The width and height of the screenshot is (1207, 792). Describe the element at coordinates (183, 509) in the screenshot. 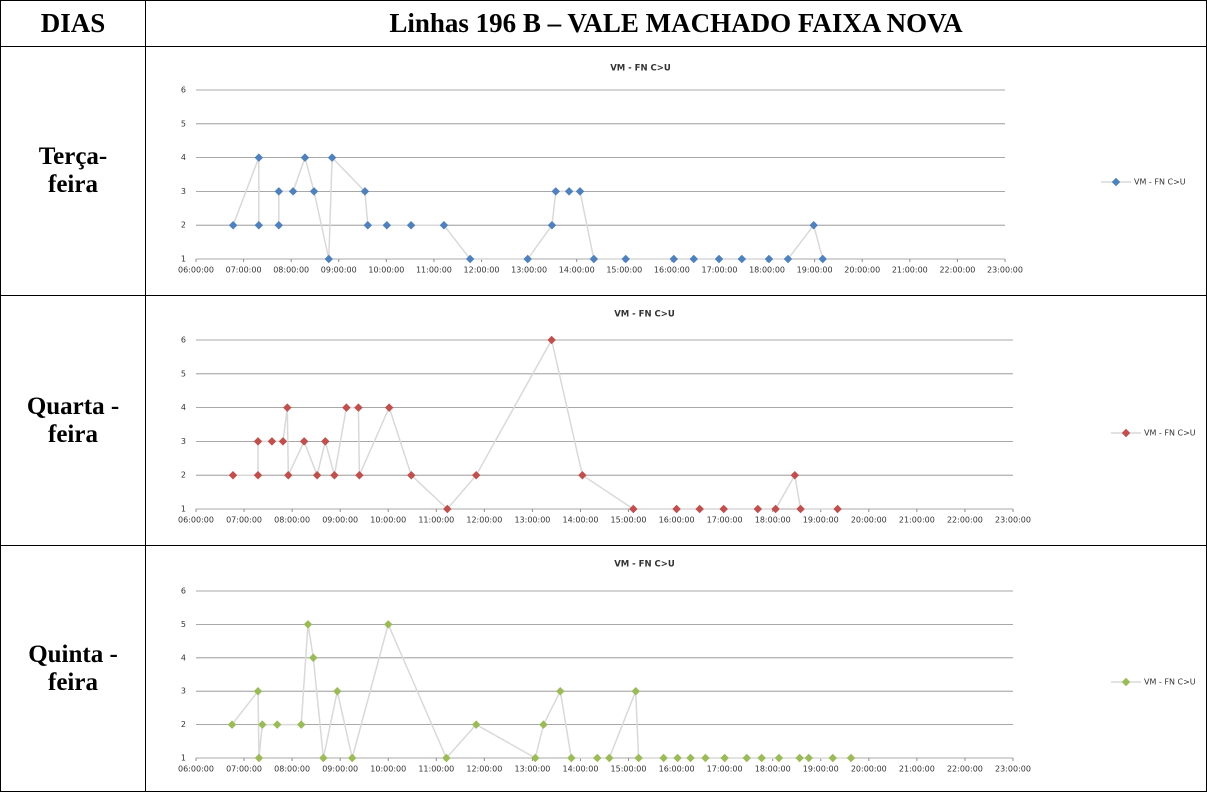

I see `y-tick-label: 1` at that location.